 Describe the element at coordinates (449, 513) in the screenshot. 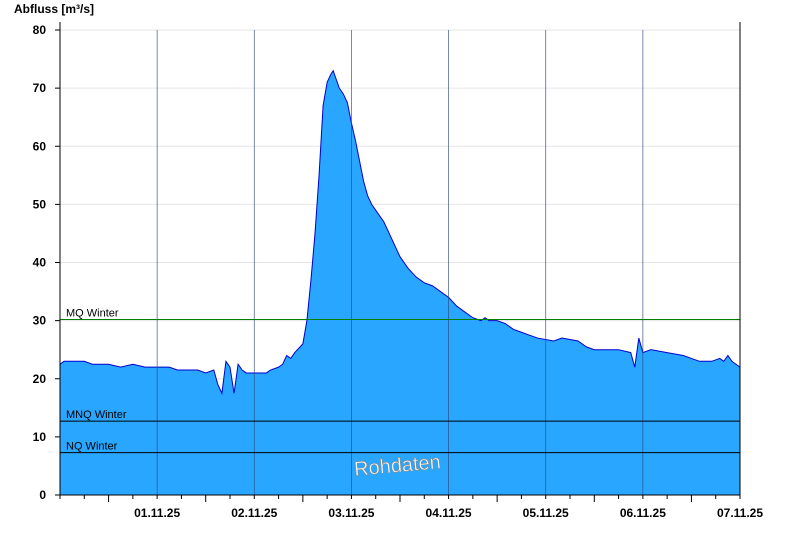

I see `x-tick-label-3: 04.11.25` at that location.